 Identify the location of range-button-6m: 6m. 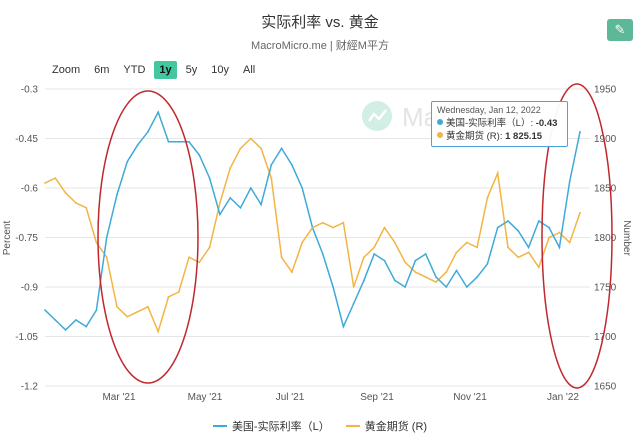
(102, 70).